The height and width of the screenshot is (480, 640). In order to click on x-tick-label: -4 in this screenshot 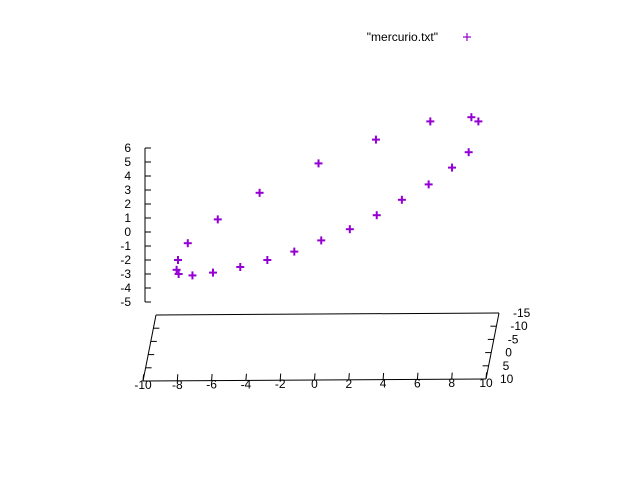, I will do `click(246, 384)`.